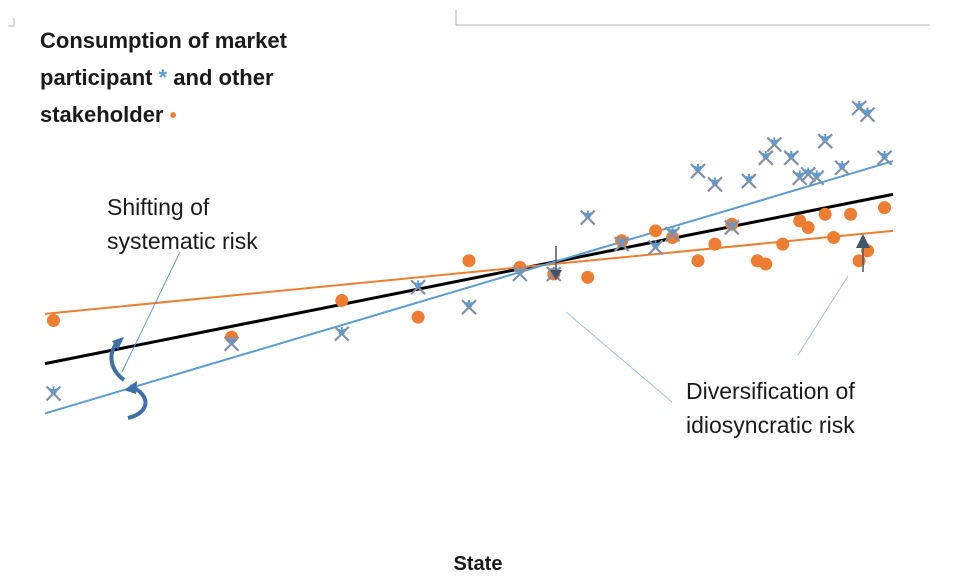  I want to click on annotation-systematic-risk: Shifting of systematic risk, so click(207, 224).